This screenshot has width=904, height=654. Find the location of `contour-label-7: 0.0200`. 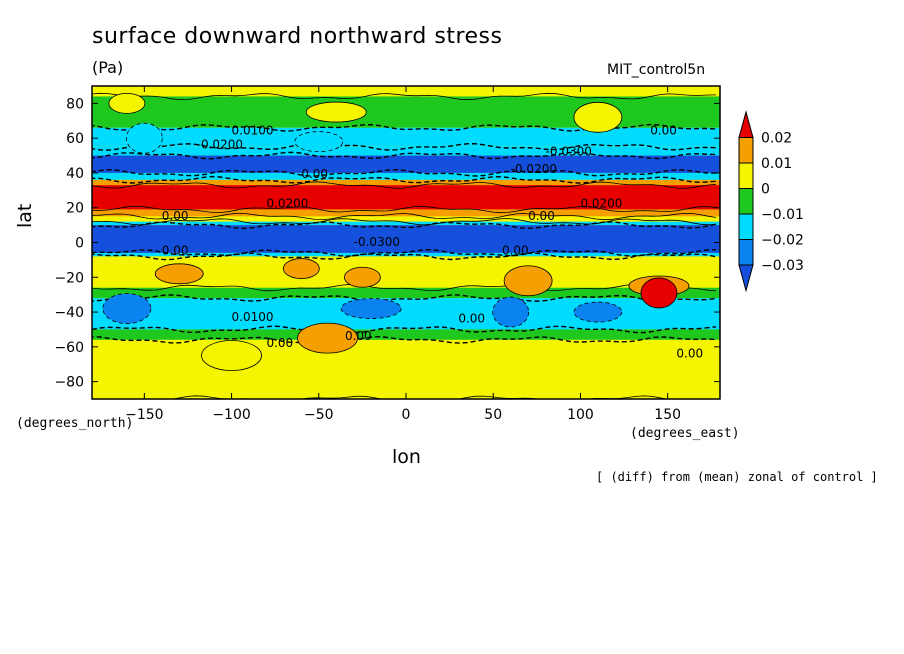

contour-label-7: 0.0200 is located at coordinates (287, 204).